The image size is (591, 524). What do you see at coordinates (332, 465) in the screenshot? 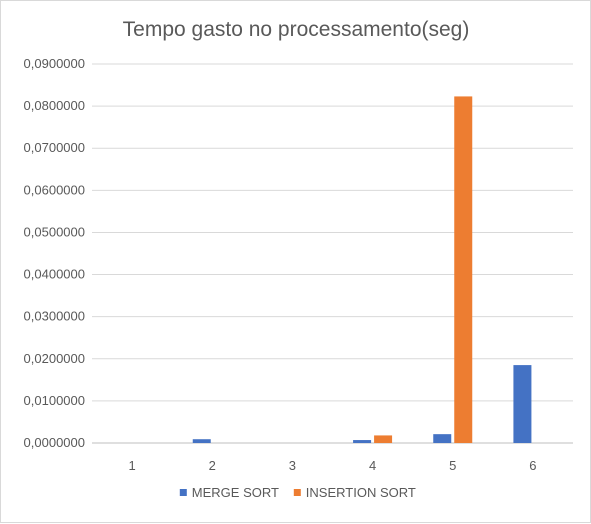
I see `x-axis-ticks: 1 2 3 4 5 6` at bounding box center [332, 465].